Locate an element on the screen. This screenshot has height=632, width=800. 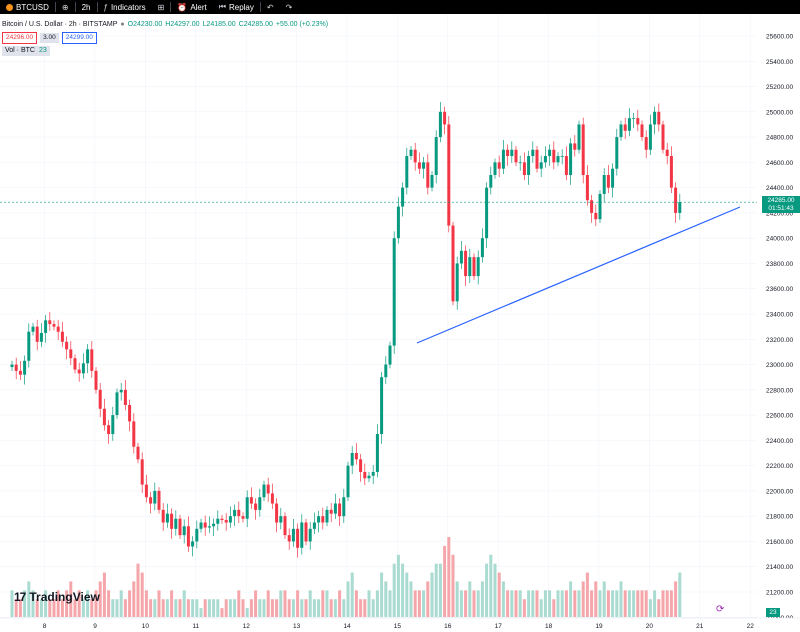
indicators-button: ƒ Indicators is located at coordinates (125, 7).